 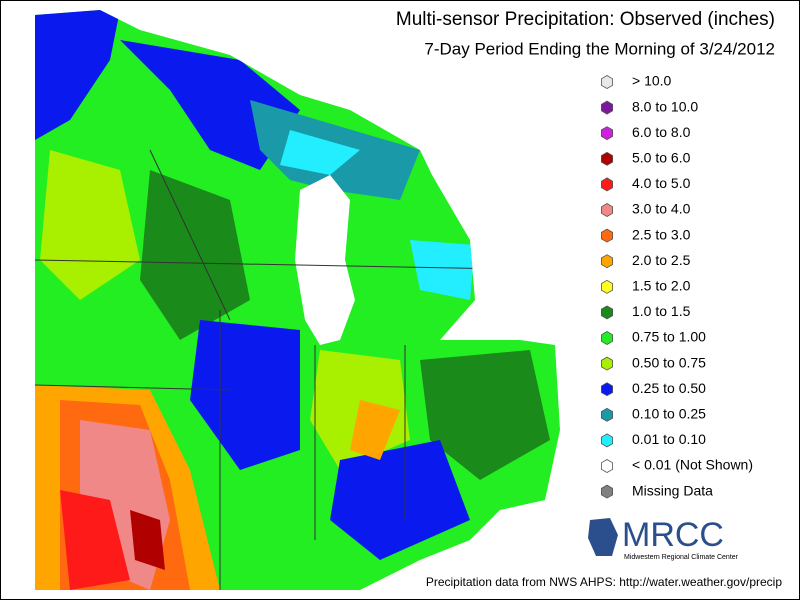 I want to click on legend-label: 1.0 to 1.5, so click(x=661, y=311).